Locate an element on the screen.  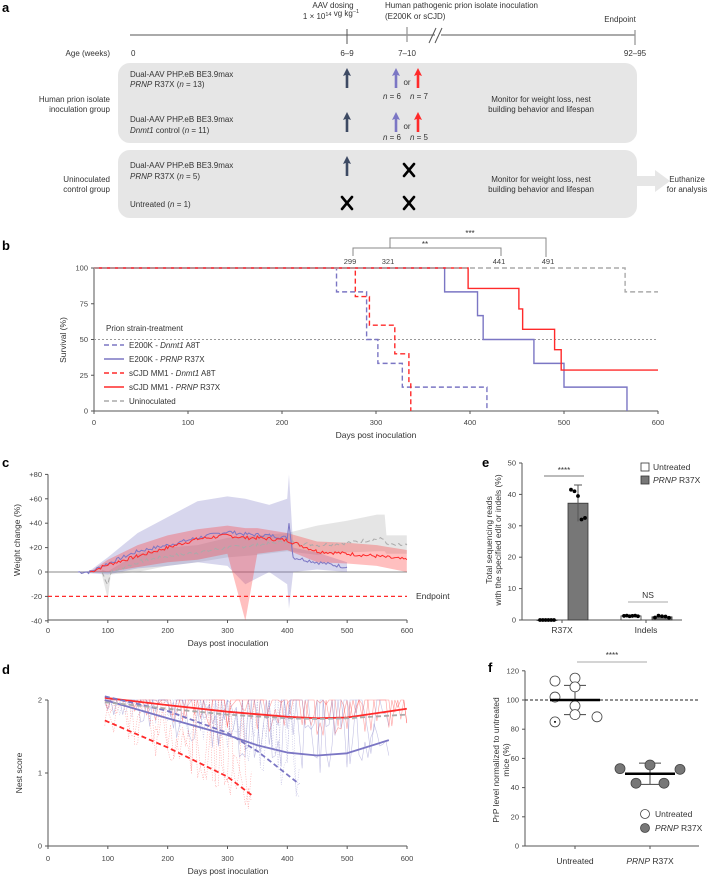
y-tick-label: 40 is located at coordinates (515, 787).